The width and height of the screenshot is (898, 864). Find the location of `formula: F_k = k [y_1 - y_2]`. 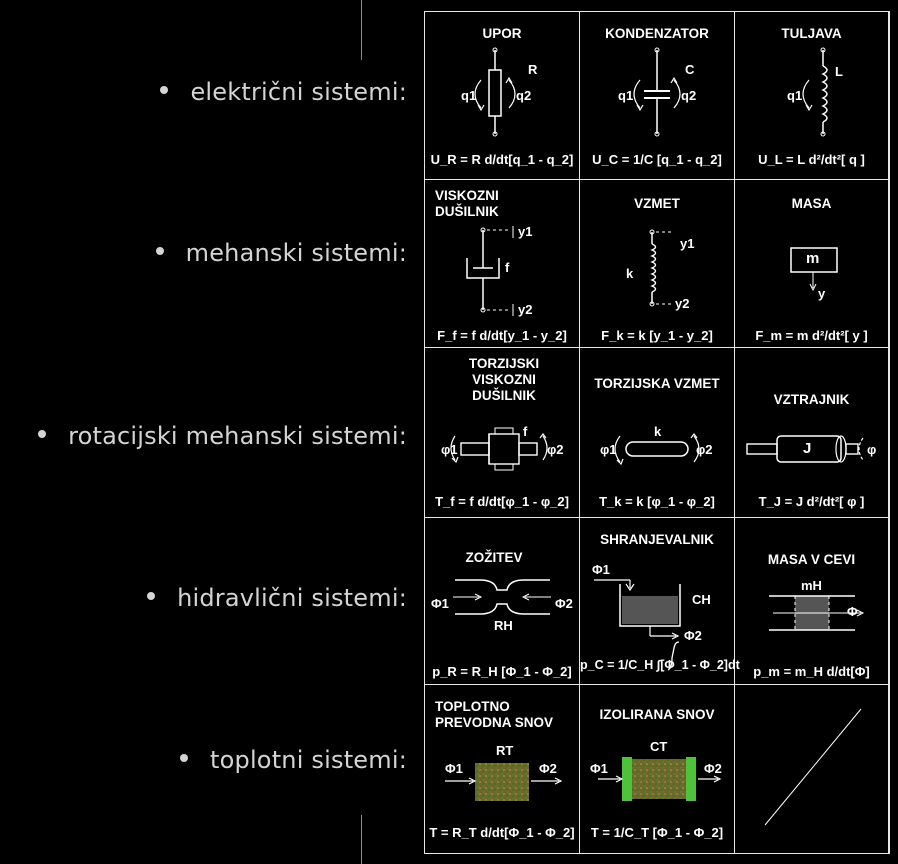

formula: F_k = k [y_1 - y_2] is located at coordinates (657, 335).